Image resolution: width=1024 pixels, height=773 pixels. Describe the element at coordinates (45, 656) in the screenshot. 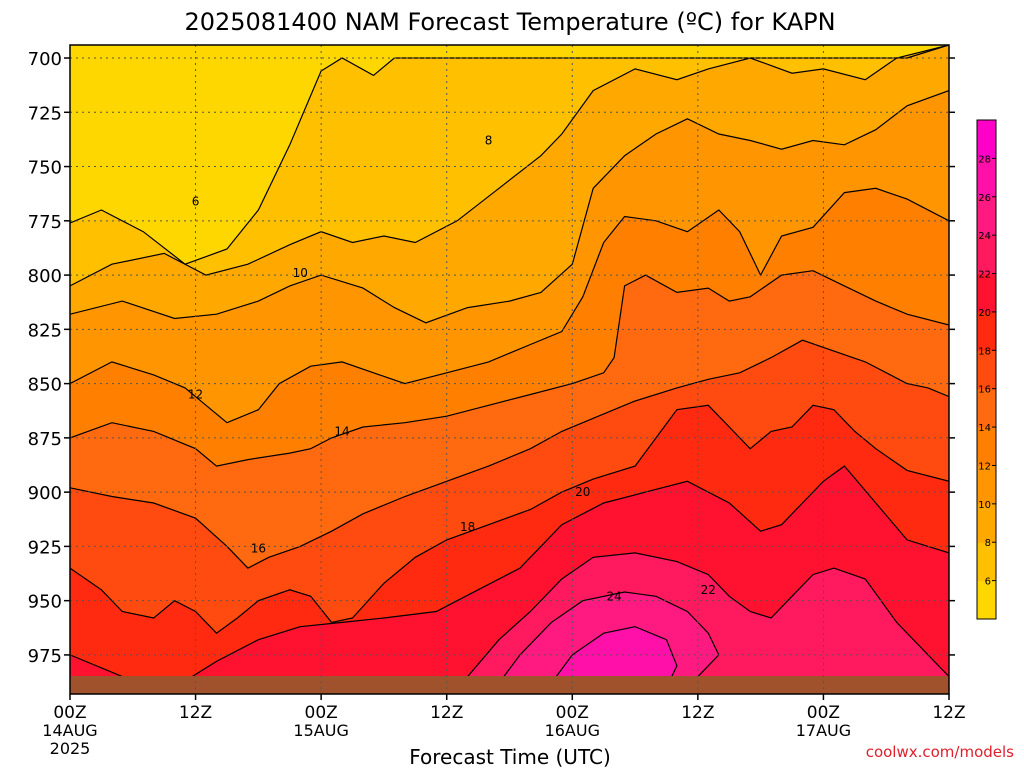

I see `y-tick-label: 975` at that location.